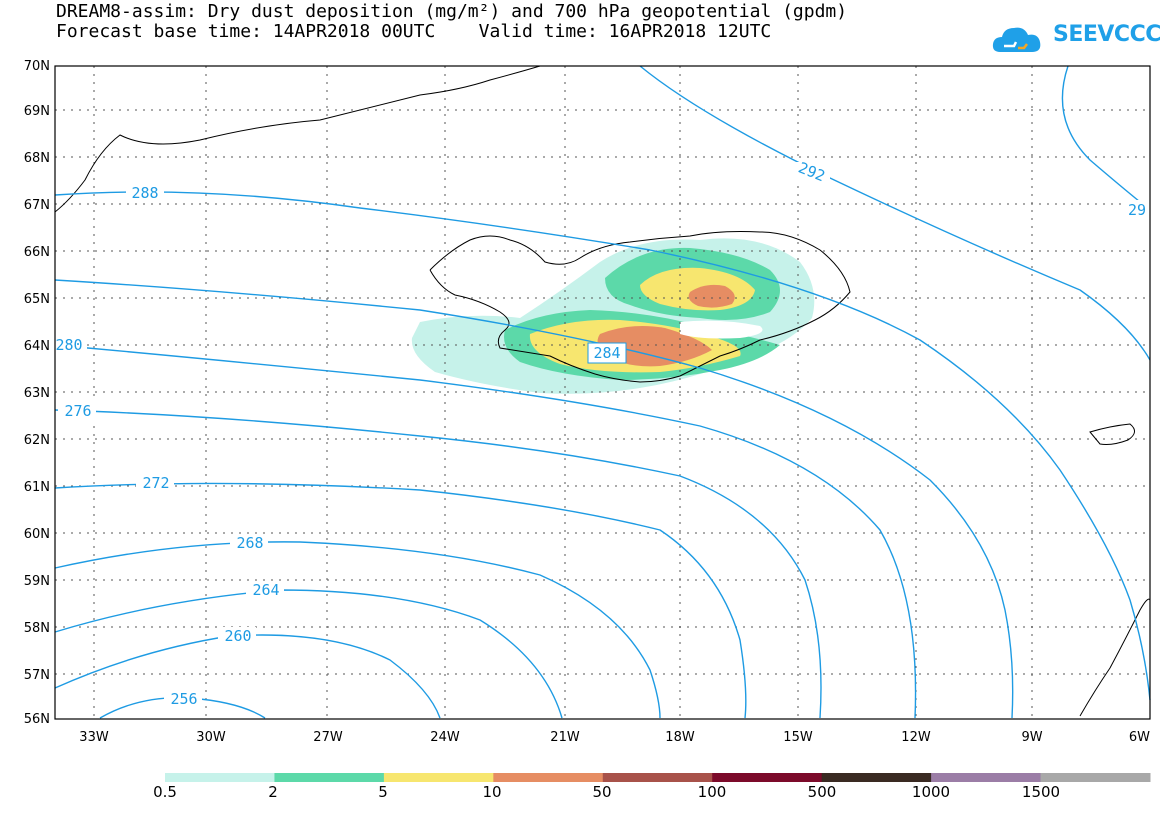 The width and height of the screenshot is (1175, 815). What do you see at coordinates (37, 581) in the screenshot?
I see `lat-label: 59N` at bounding box center [37, 581].